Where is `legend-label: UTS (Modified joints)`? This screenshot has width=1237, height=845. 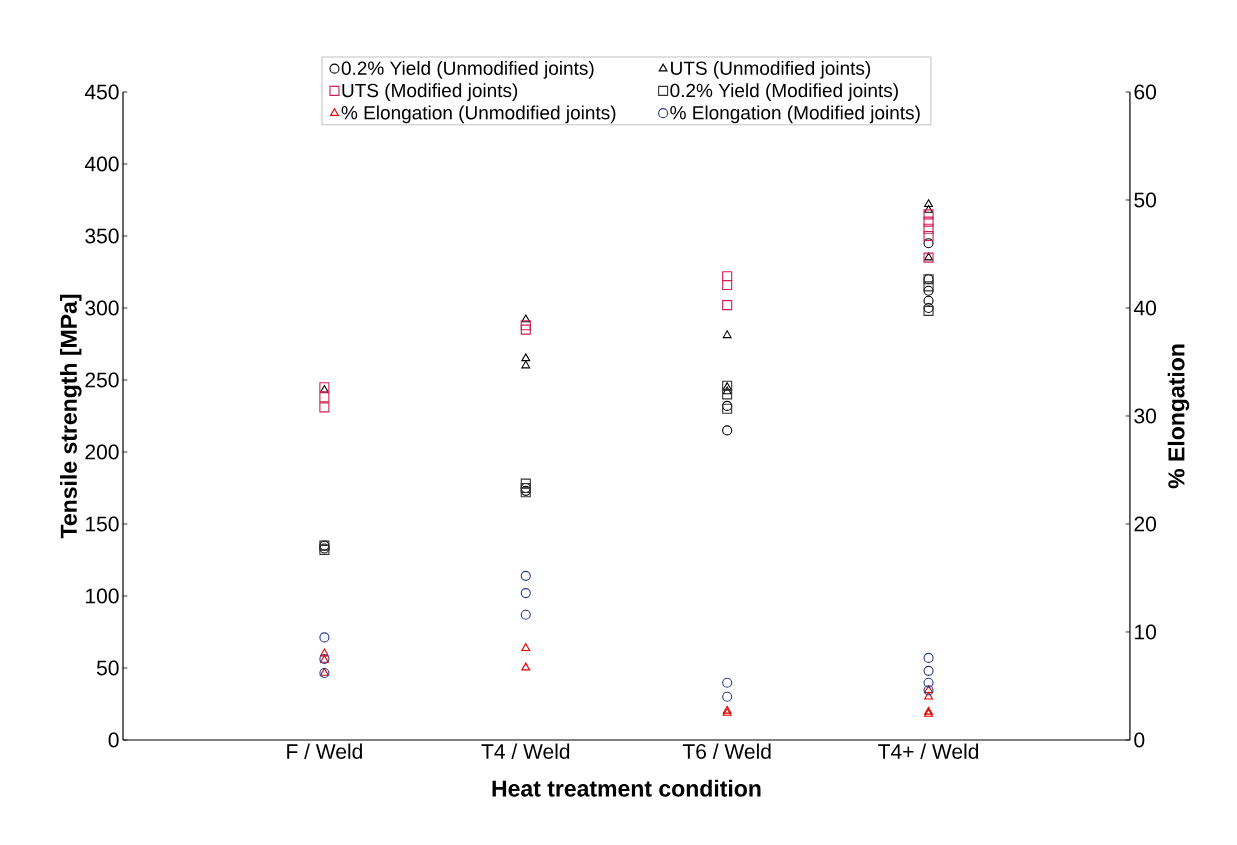 legend-label: UTS (Modified joints) is located at coordinates (430, 92).